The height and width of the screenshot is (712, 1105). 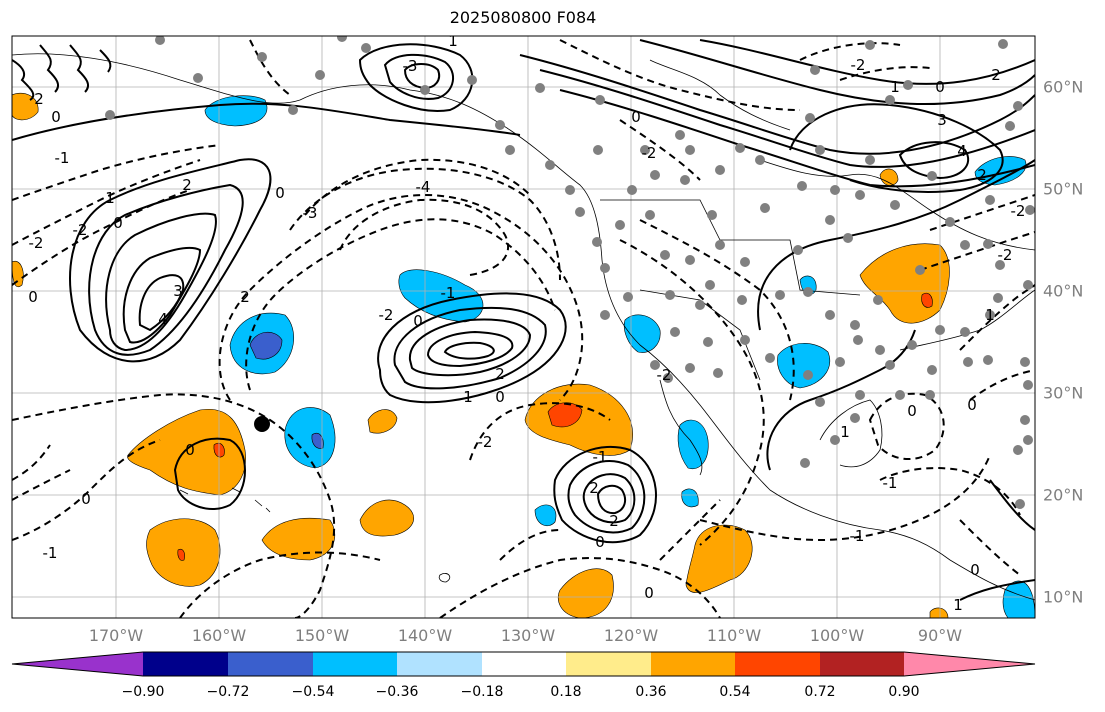 I want to click on anomaly-blue-gulf, so click(x=690, y=498).